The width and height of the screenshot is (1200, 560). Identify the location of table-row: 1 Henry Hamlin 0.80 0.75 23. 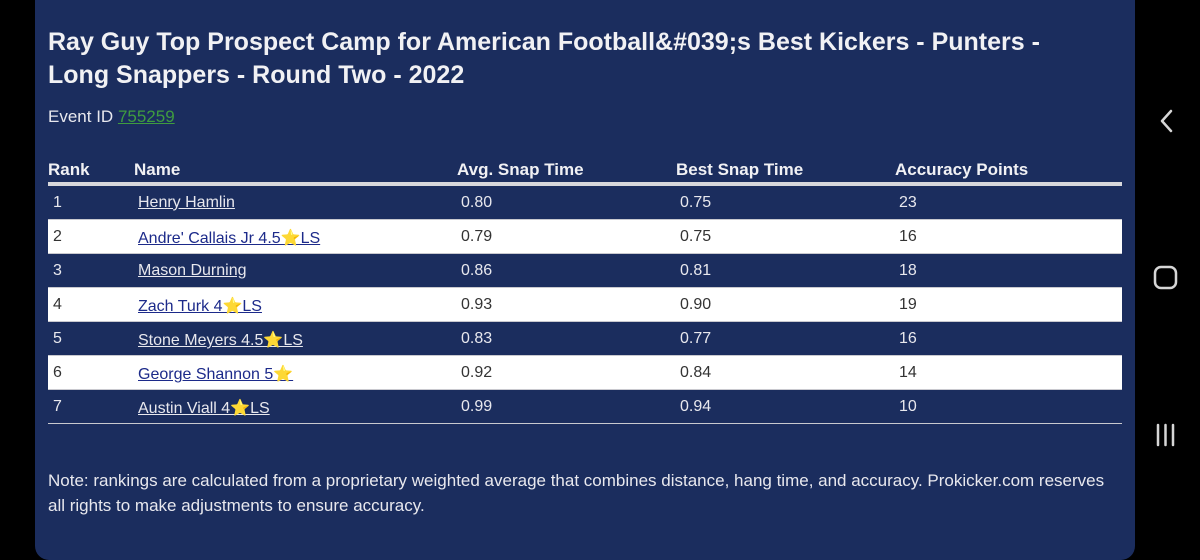
(585, 203).